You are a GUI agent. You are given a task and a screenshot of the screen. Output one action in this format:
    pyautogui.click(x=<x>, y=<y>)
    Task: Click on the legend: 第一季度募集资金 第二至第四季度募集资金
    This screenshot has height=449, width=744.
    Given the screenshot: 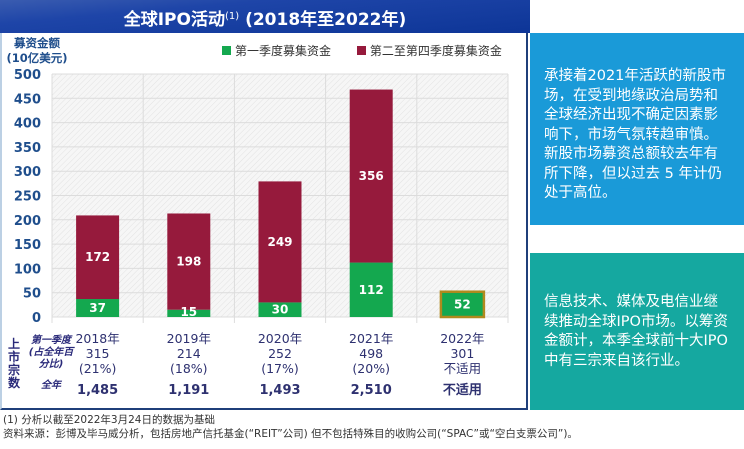 What is the action you would take?
    pyautogui.click(x=373, y=50)
    